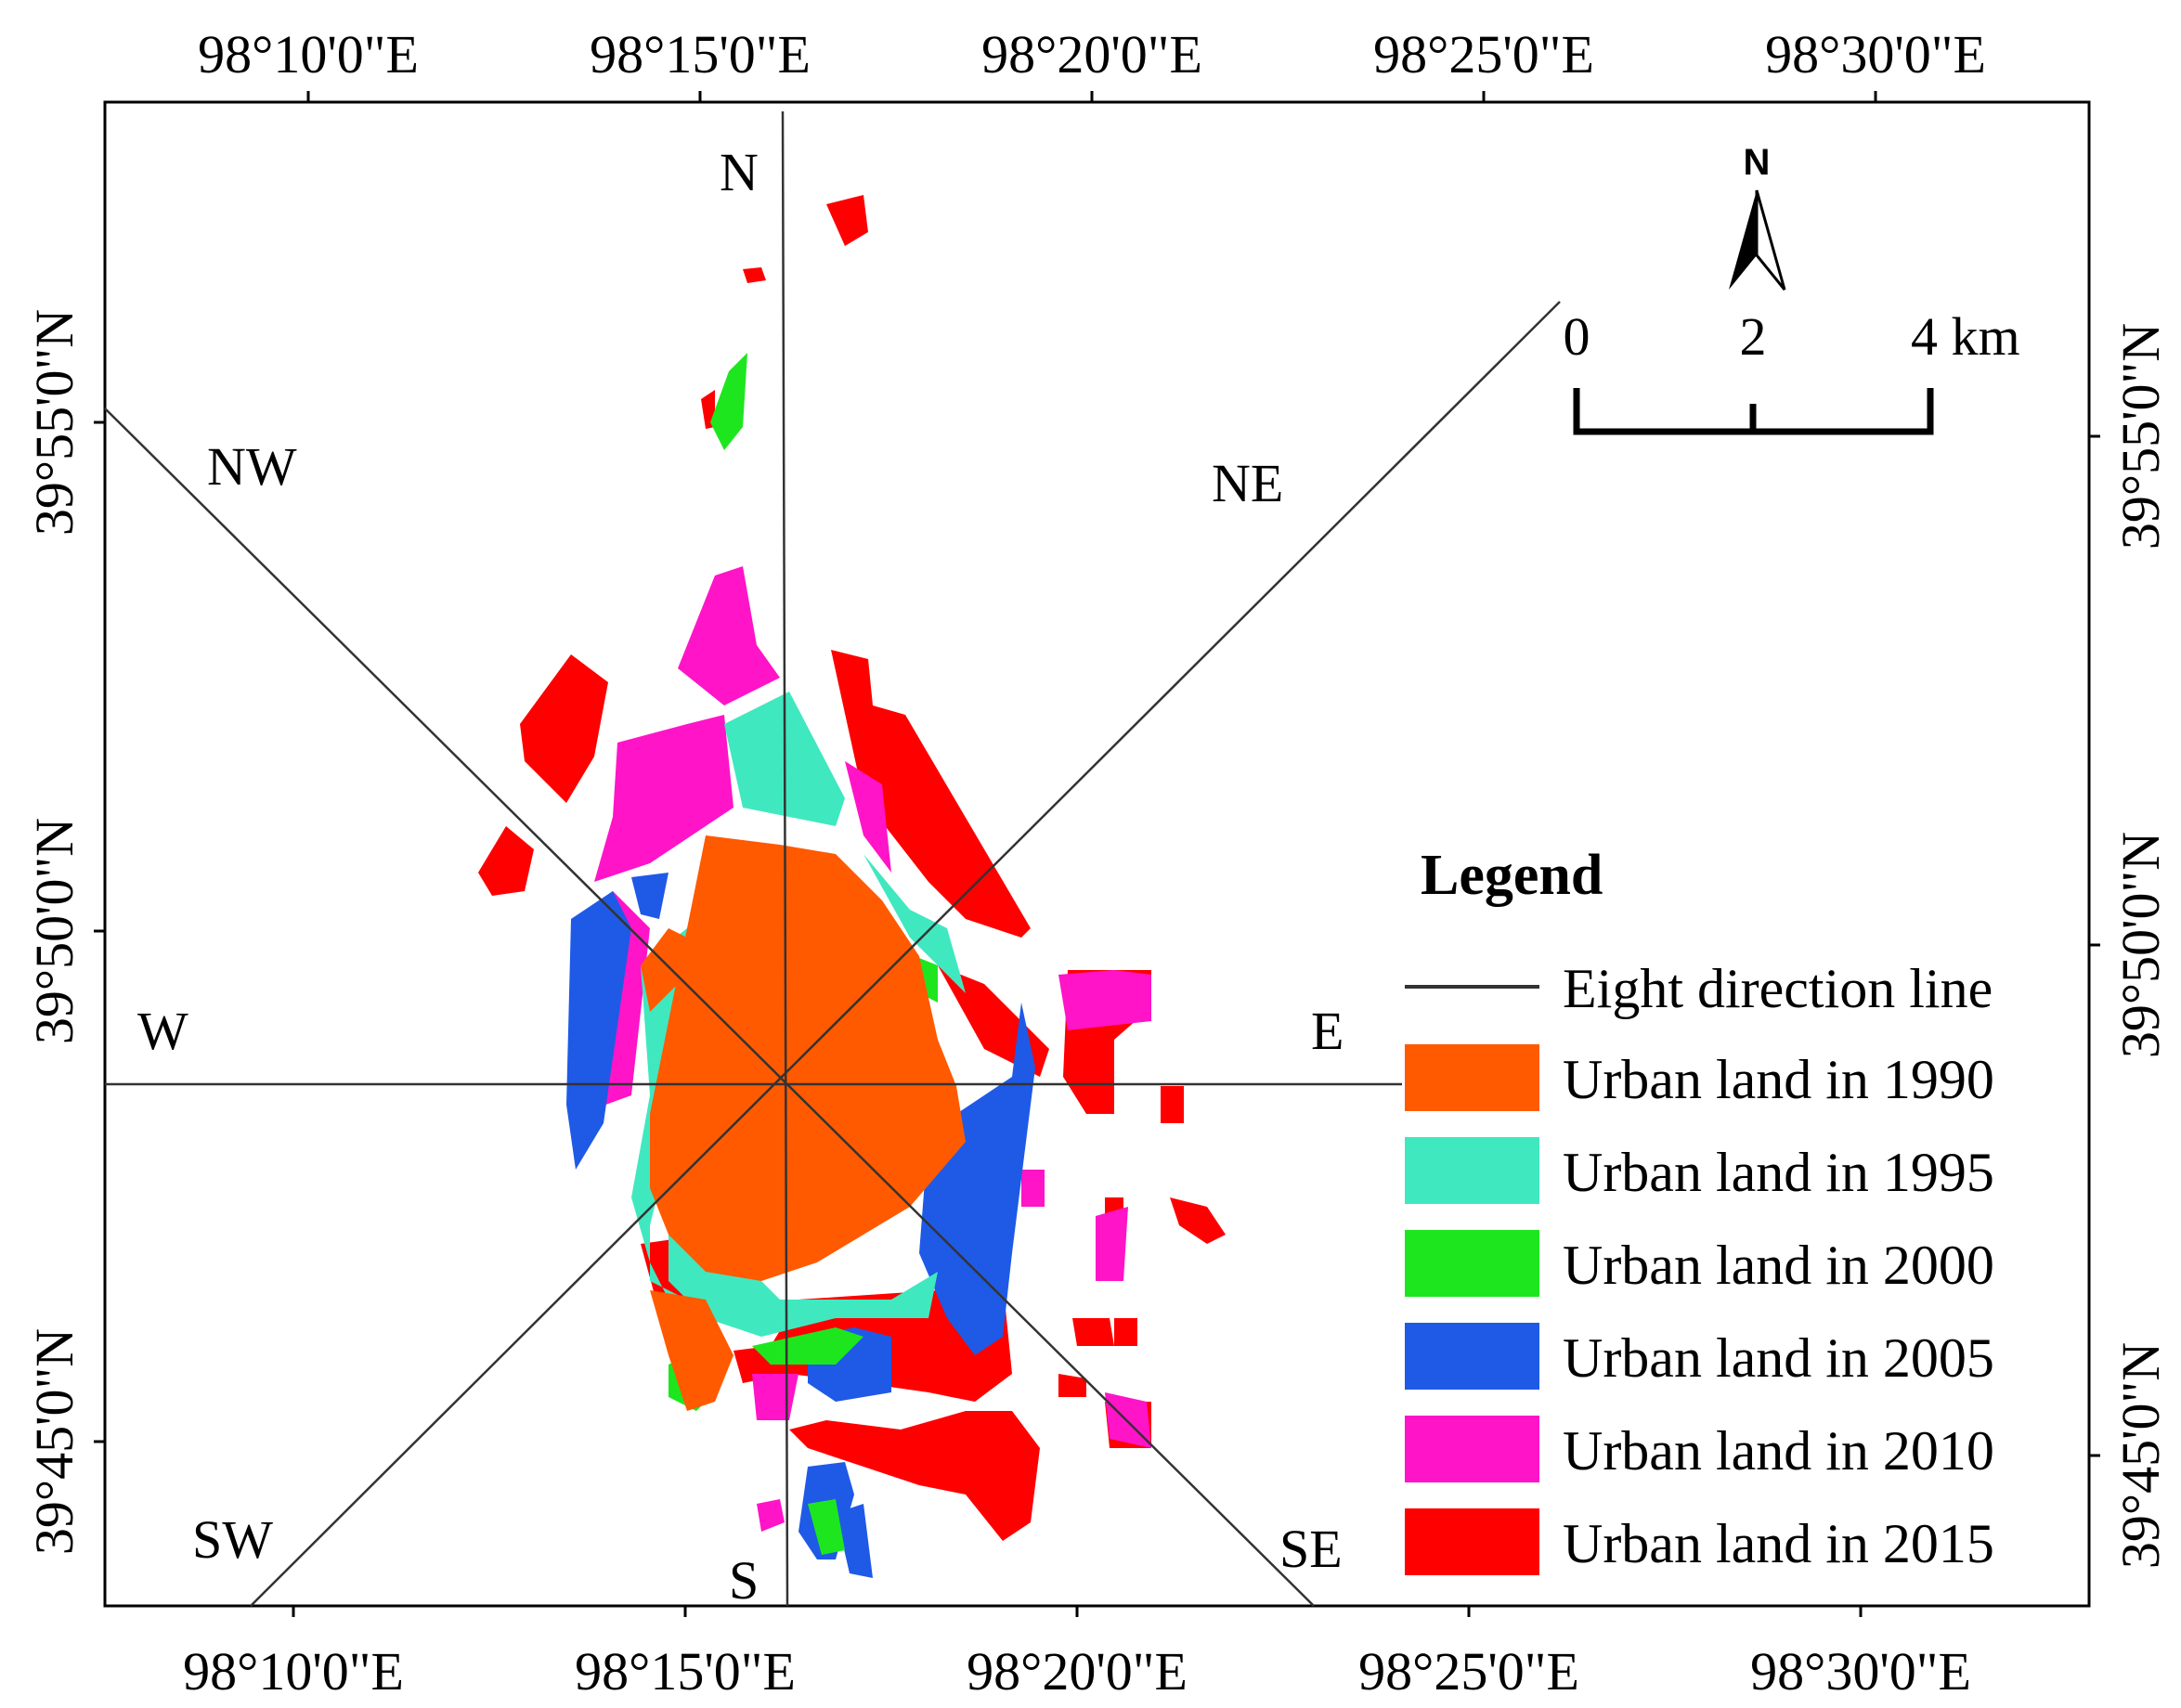 The height and width of the screenshot is (1708, 2181). I want to click on lon-label-bottom: 98°20'0"E, so click(1077, 1671).